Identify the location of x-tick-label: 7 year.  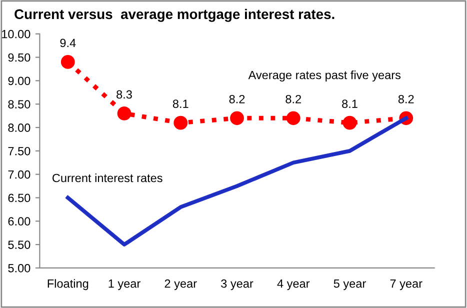
(406, 285).